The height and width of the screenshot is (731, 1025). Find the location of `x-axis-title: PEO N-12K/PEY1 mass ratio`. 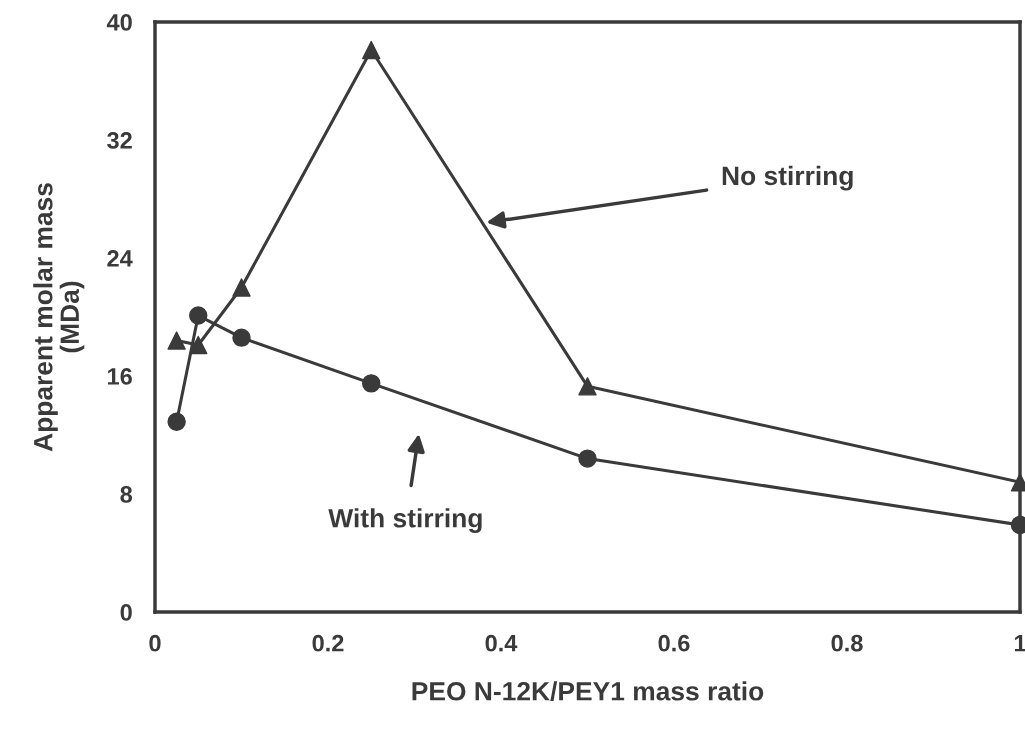

x-axis-title: PEO N-12K/PEY1 mass ratio is located at coordinates (588, 691).